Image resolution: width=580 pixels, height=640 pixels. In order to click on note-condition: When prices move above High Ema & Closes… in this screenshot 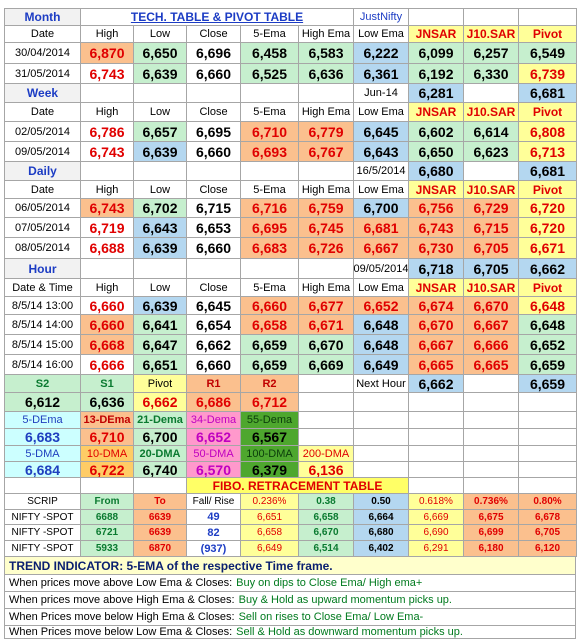, I will do `click(122, 600)`.